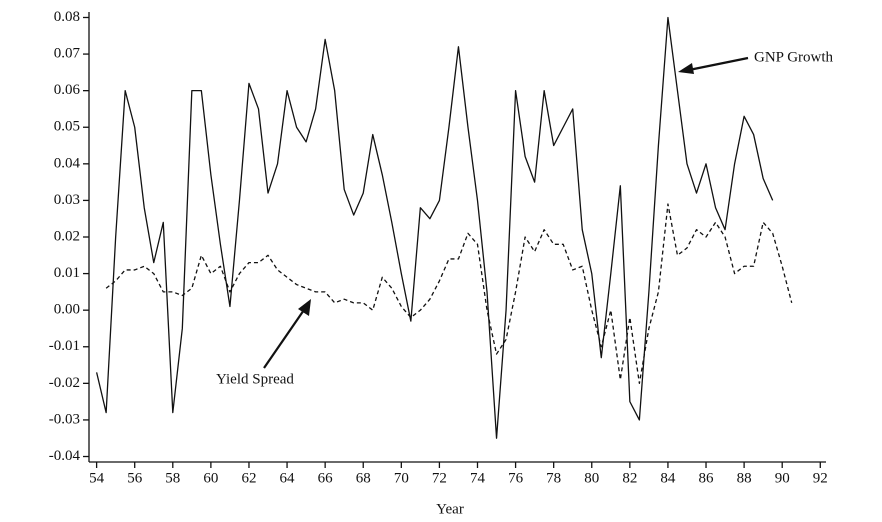  I want to click on x-tick-label: 62, so click(248, 478).